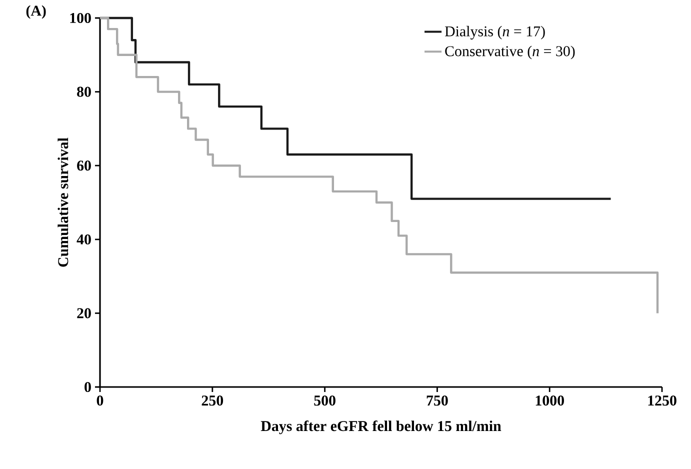  Describe the element at coordinates (662, 401) in the screenshot. I see `x-tick-label: 1250` at that location.